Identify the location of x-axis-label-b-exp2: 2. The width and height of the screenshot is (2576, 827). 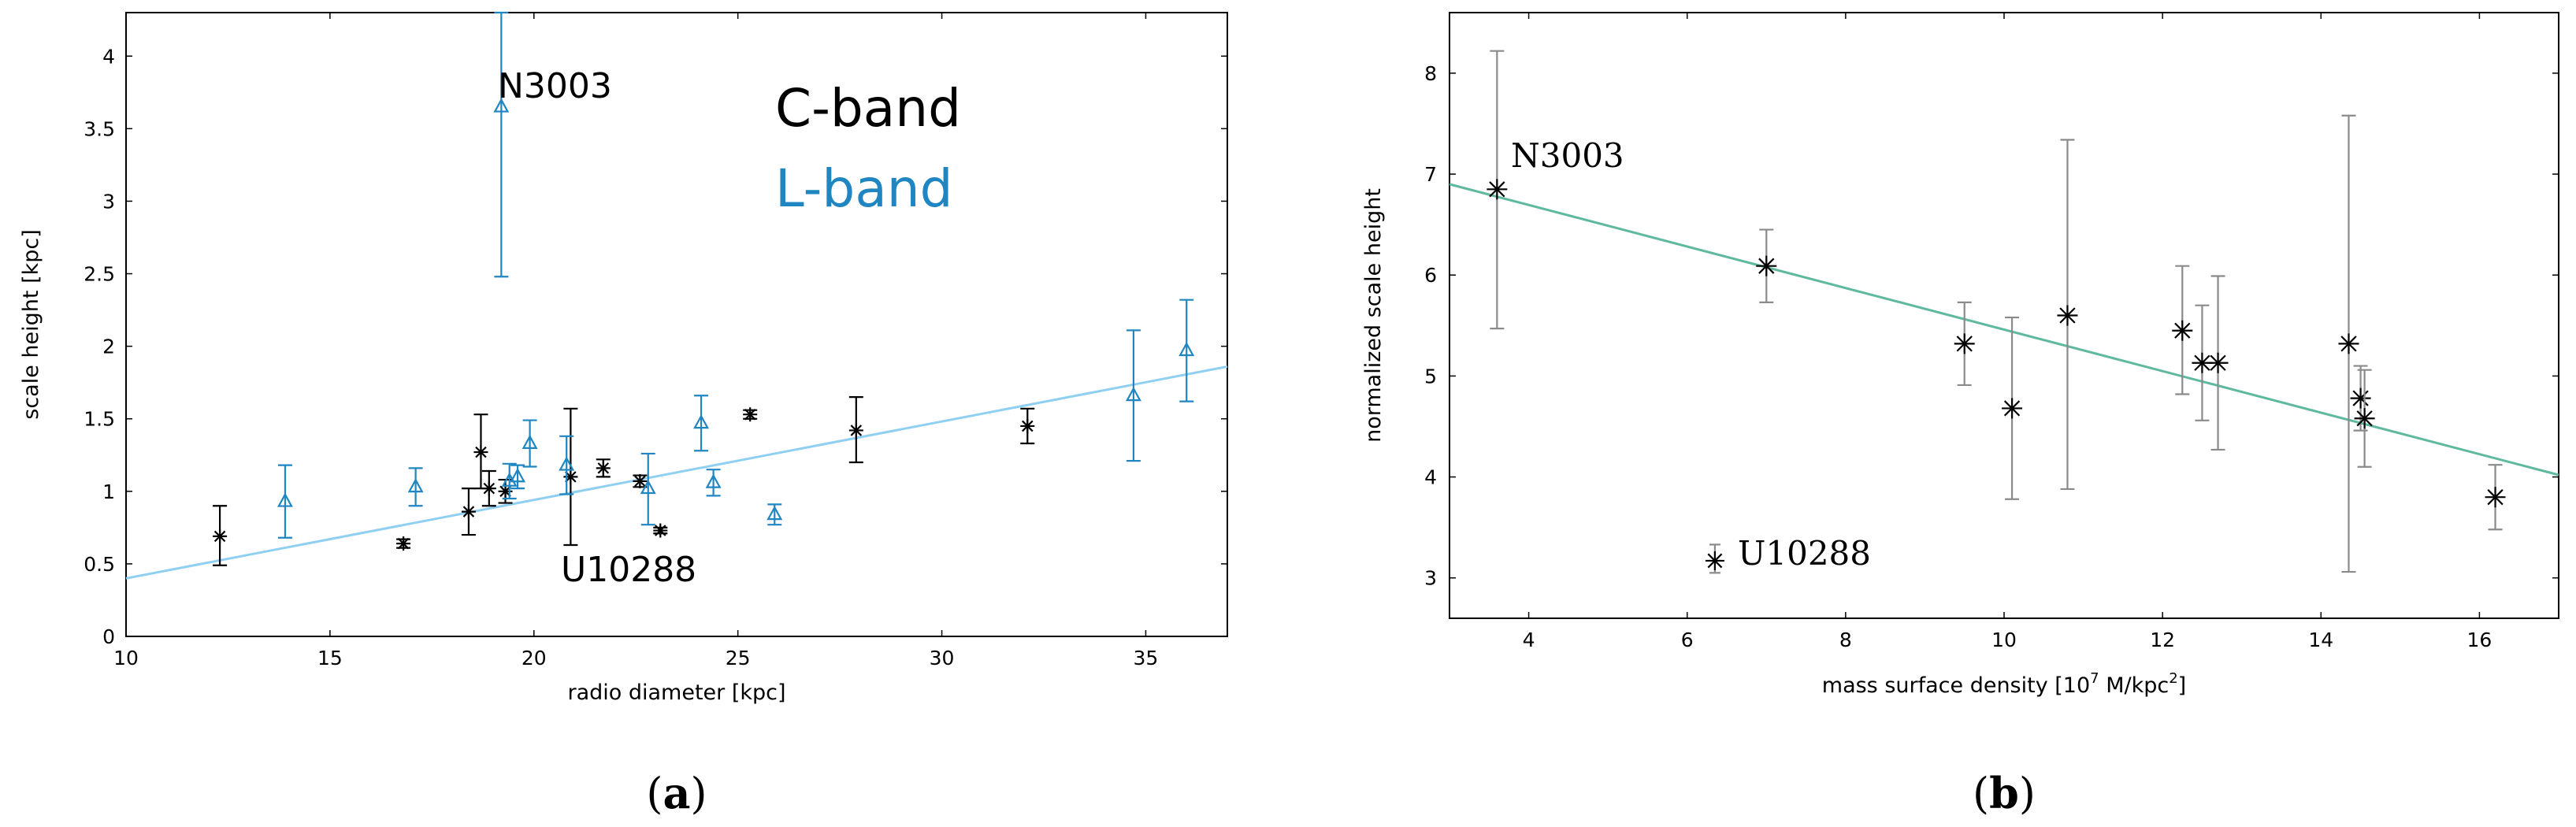
(2173, 678).